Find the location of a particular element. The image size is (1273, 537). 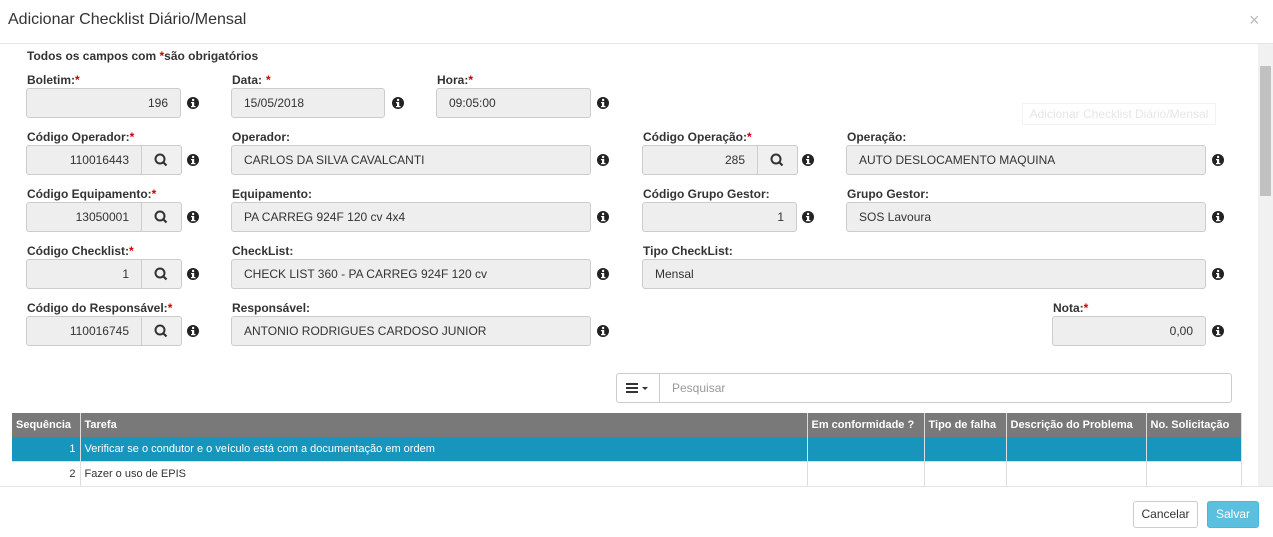

columns-menu is located at coordinates (638, 388).